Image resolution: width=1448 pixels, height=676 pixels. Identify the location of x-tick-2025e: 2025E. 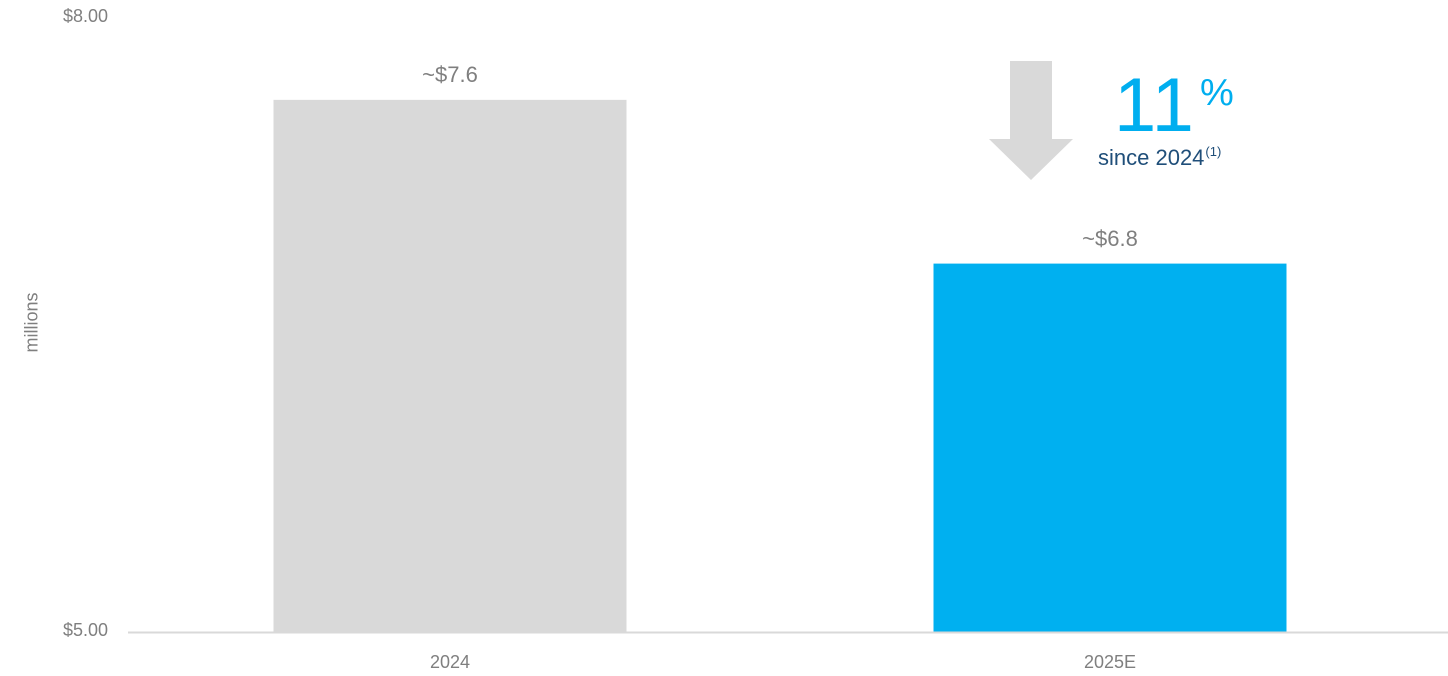
(1110, 662).